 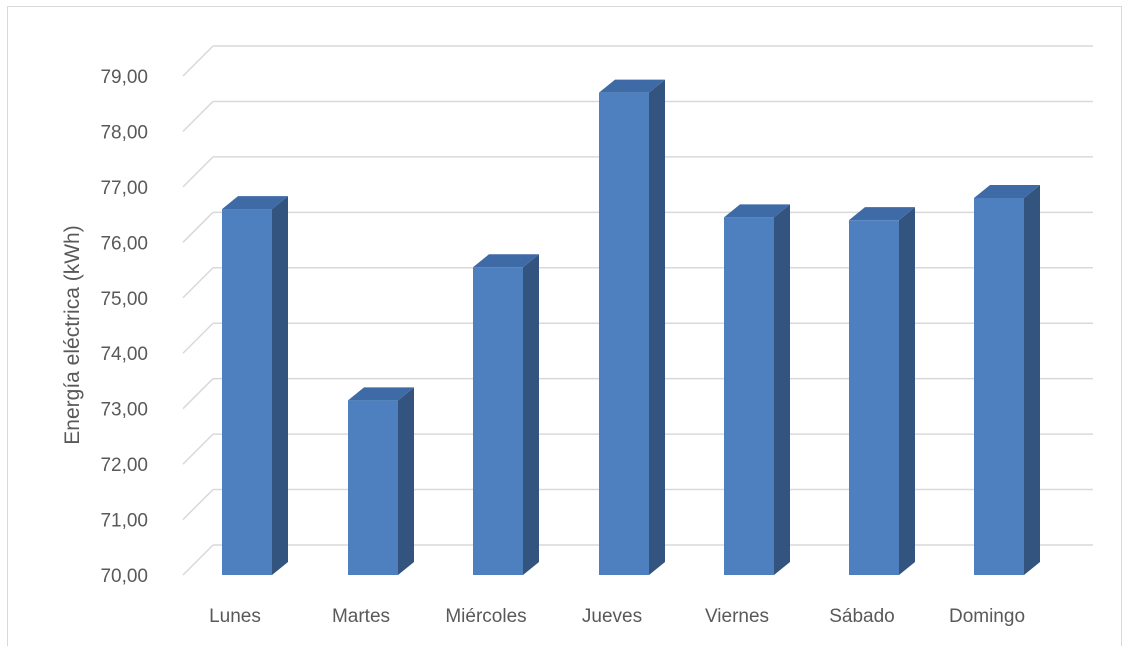 I want to click on y-tick-label: 77,00, so click(x=124, y=188).